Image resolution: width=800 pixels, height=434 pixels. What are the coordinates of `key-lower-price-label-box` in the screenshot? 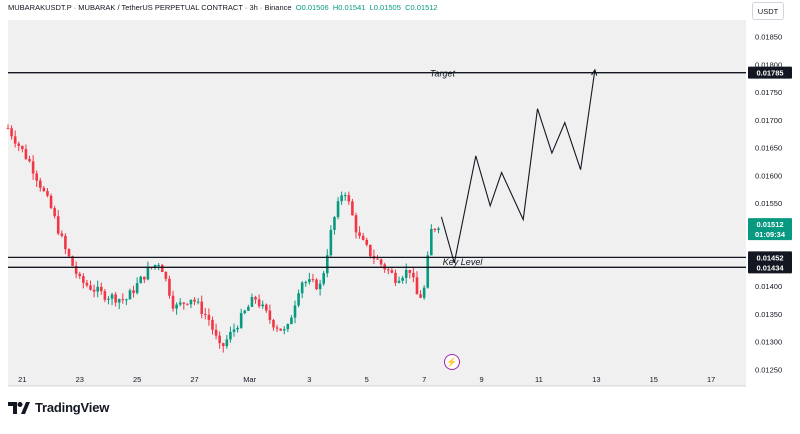 It's located at (770, 267).